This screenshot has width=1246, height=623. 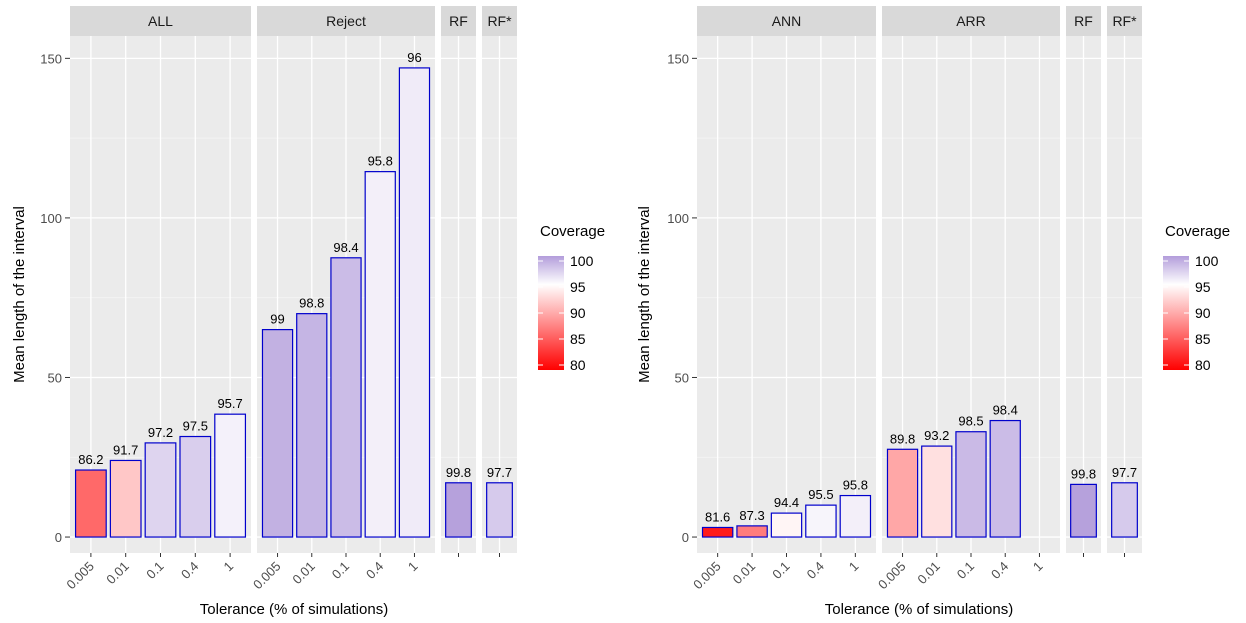 I want to click on bar-data-label: 95.8, so click(x=855, y=485).